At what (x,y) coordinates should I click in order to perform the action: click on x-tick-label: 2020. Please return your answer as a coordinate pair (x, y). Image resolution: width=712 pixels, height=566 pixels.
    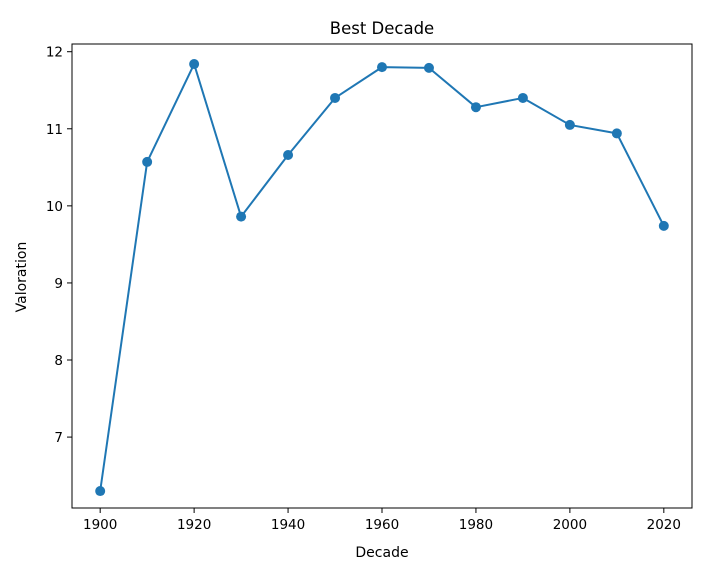
    Looking at the image, I should click on (664, 525).